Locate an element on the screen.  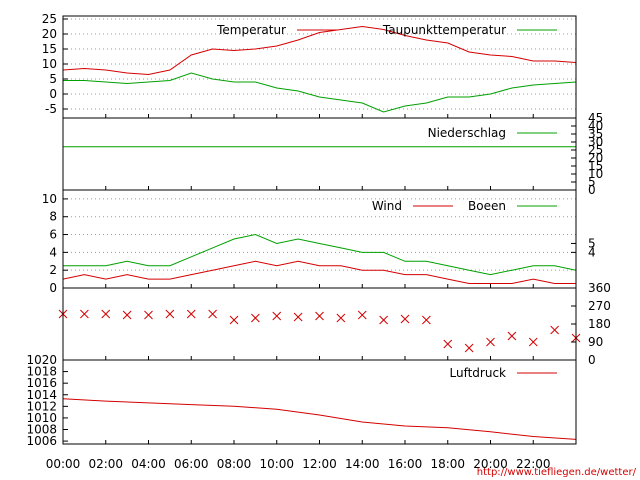
pressure-ytick-left: 1008 is located at coordinates (41, 430).